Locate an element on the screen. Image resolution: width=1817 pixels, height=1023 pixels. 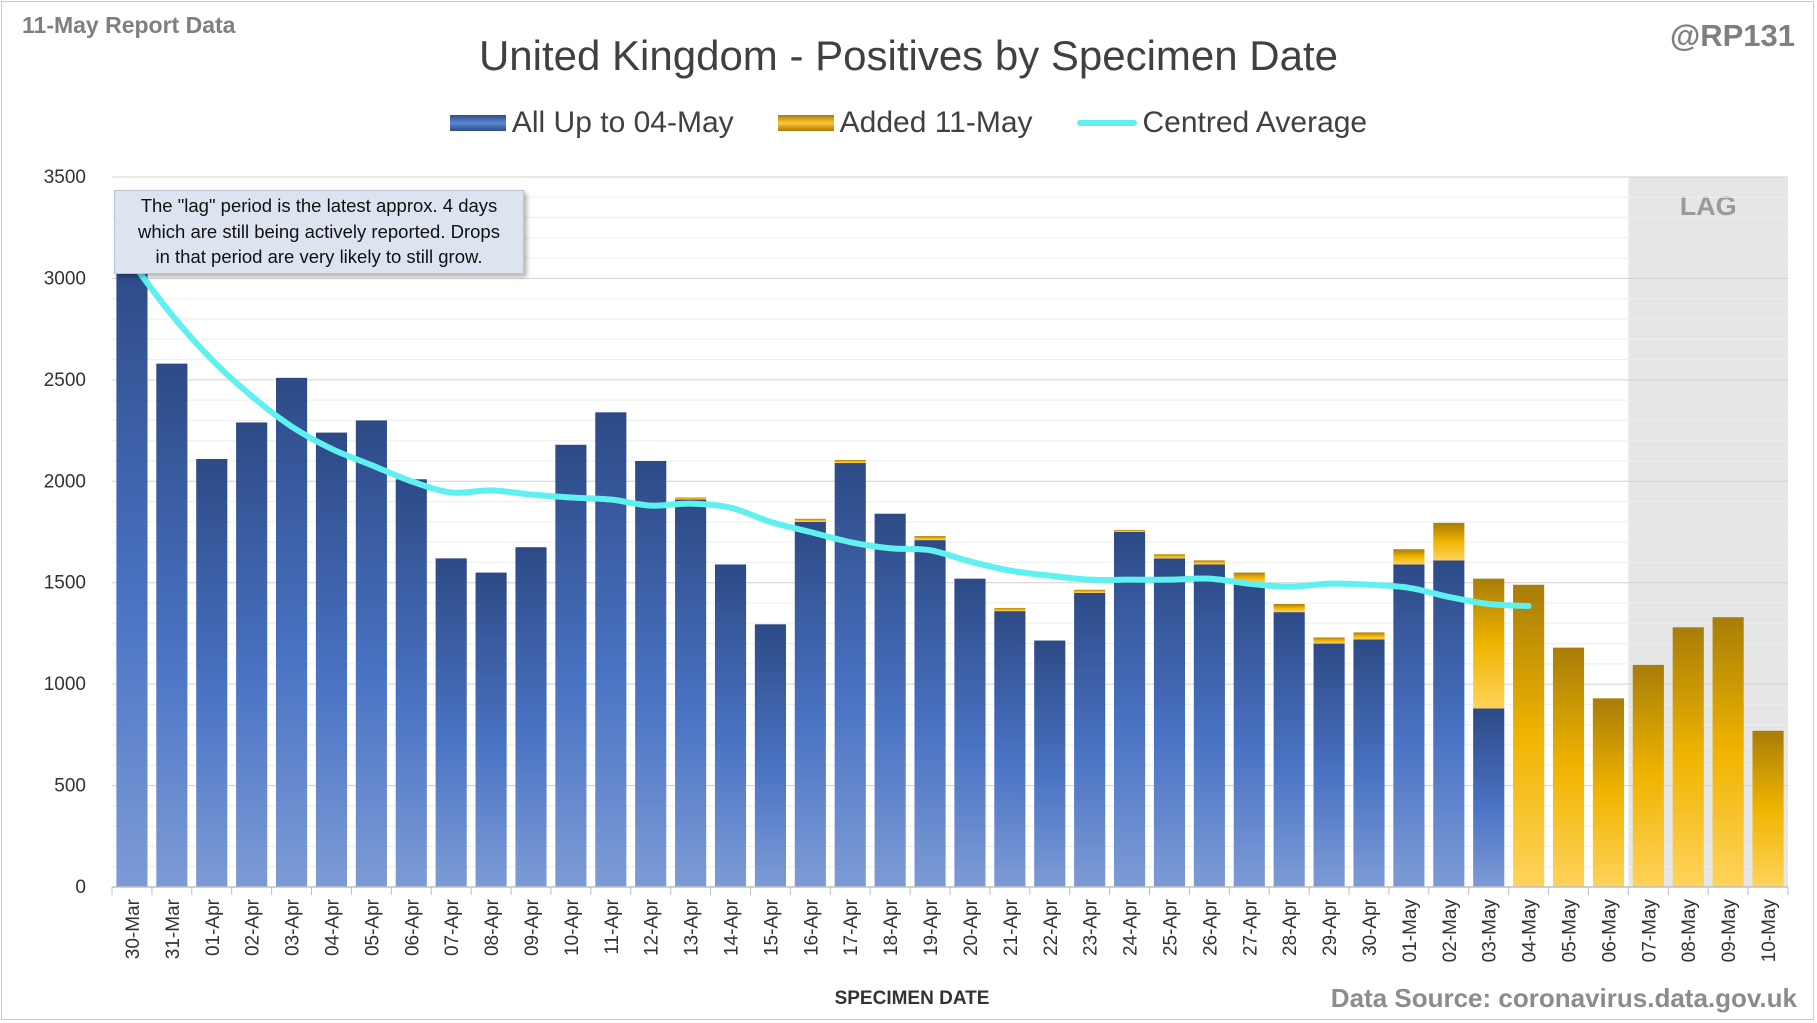
x-tick-label: 23-Apr is located at coordinates (1091, 927).